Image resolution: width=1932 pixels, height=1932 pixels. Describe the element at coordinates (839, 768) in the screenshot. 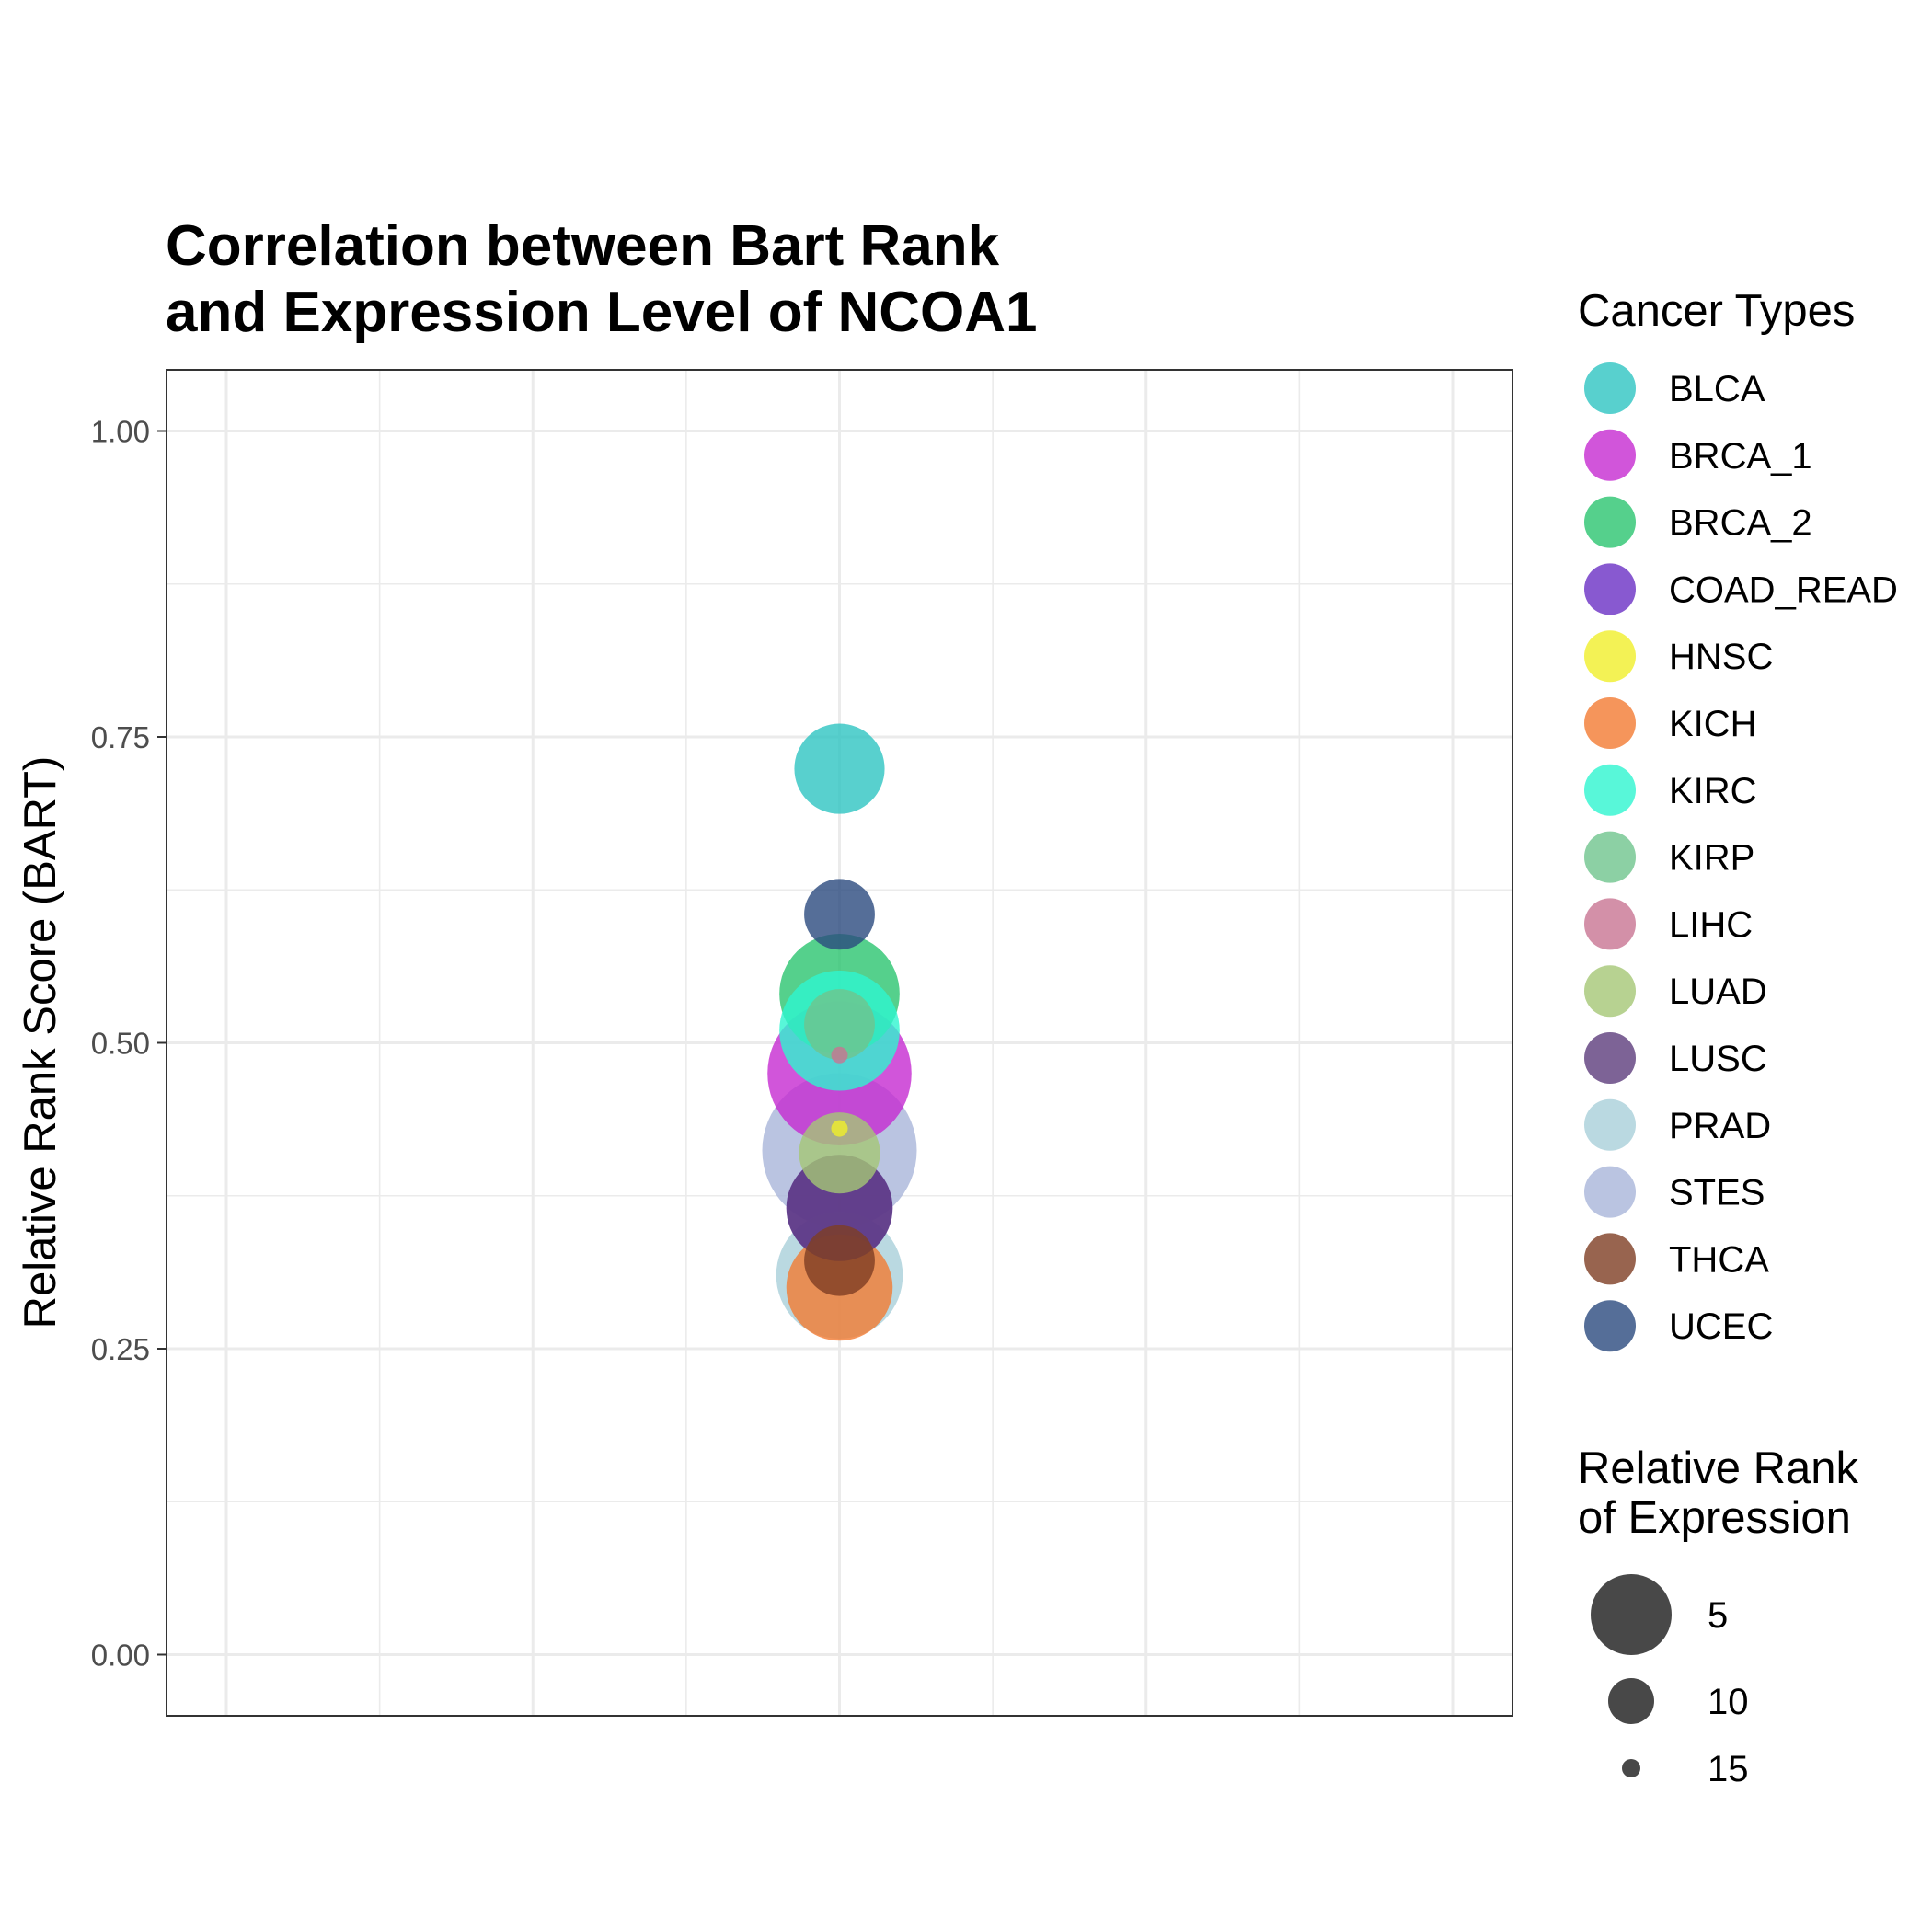

I see `point-blca` at that location.